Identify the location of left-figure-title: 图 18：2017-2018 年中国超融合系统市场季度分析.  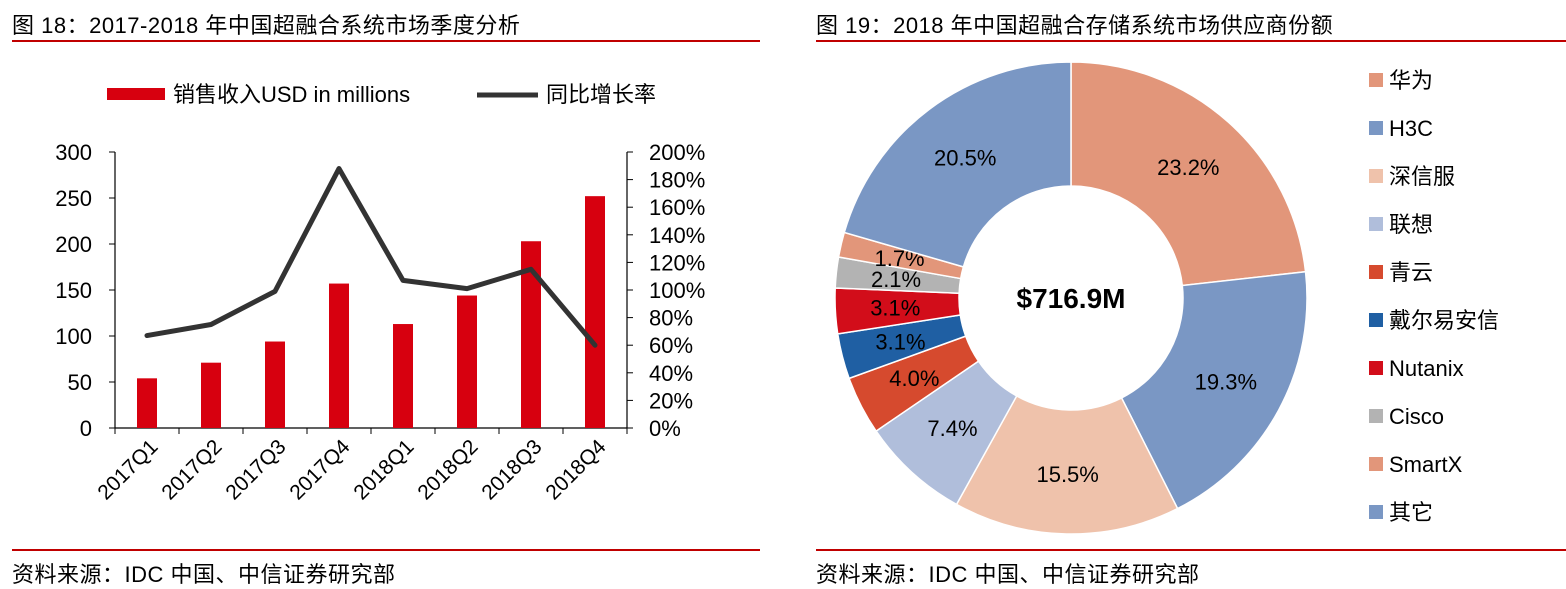
(266, 25).